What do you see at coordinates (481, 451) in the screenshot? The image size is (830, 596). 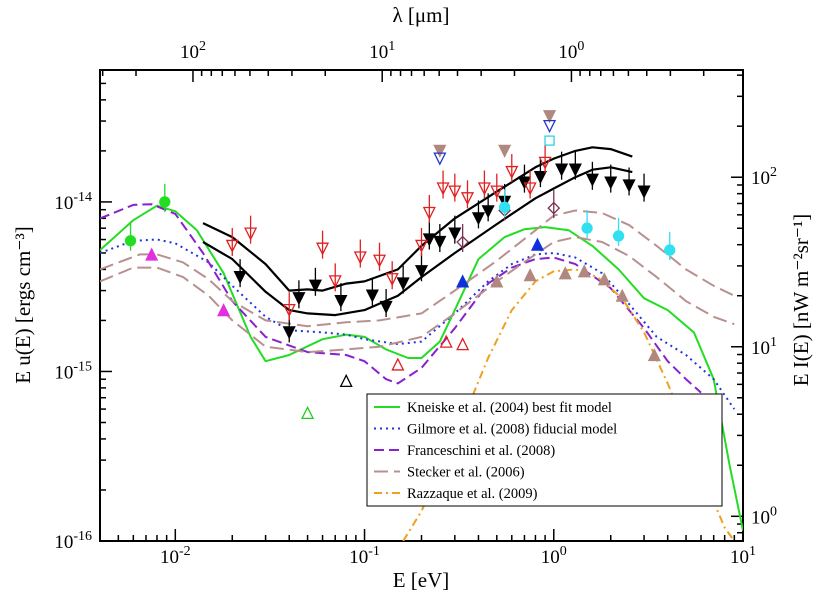 I see `legend-label: Franceschini et al. (2008)` at bounding box center [481, 451].